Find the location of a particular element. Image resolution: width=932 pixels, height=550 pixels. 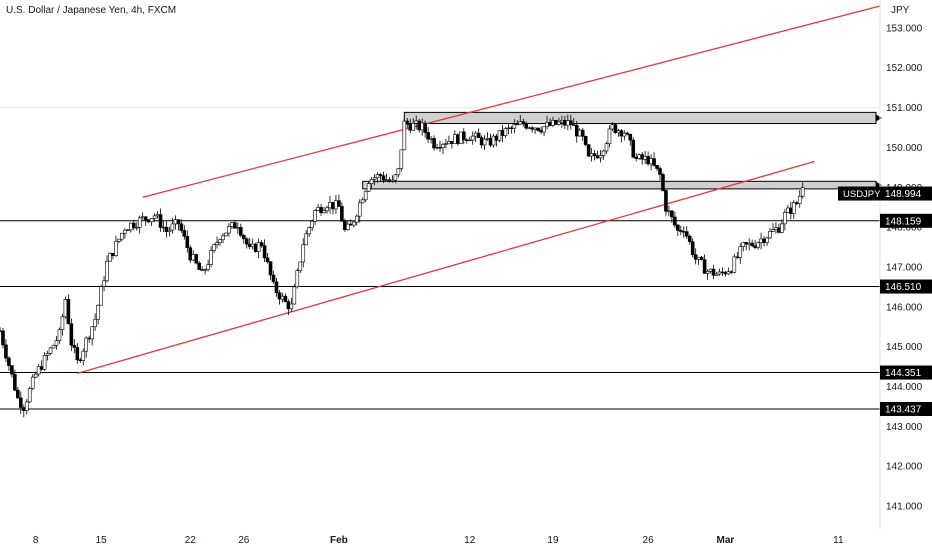

time-tick-label: 12 is located at coordinates (470, 540).